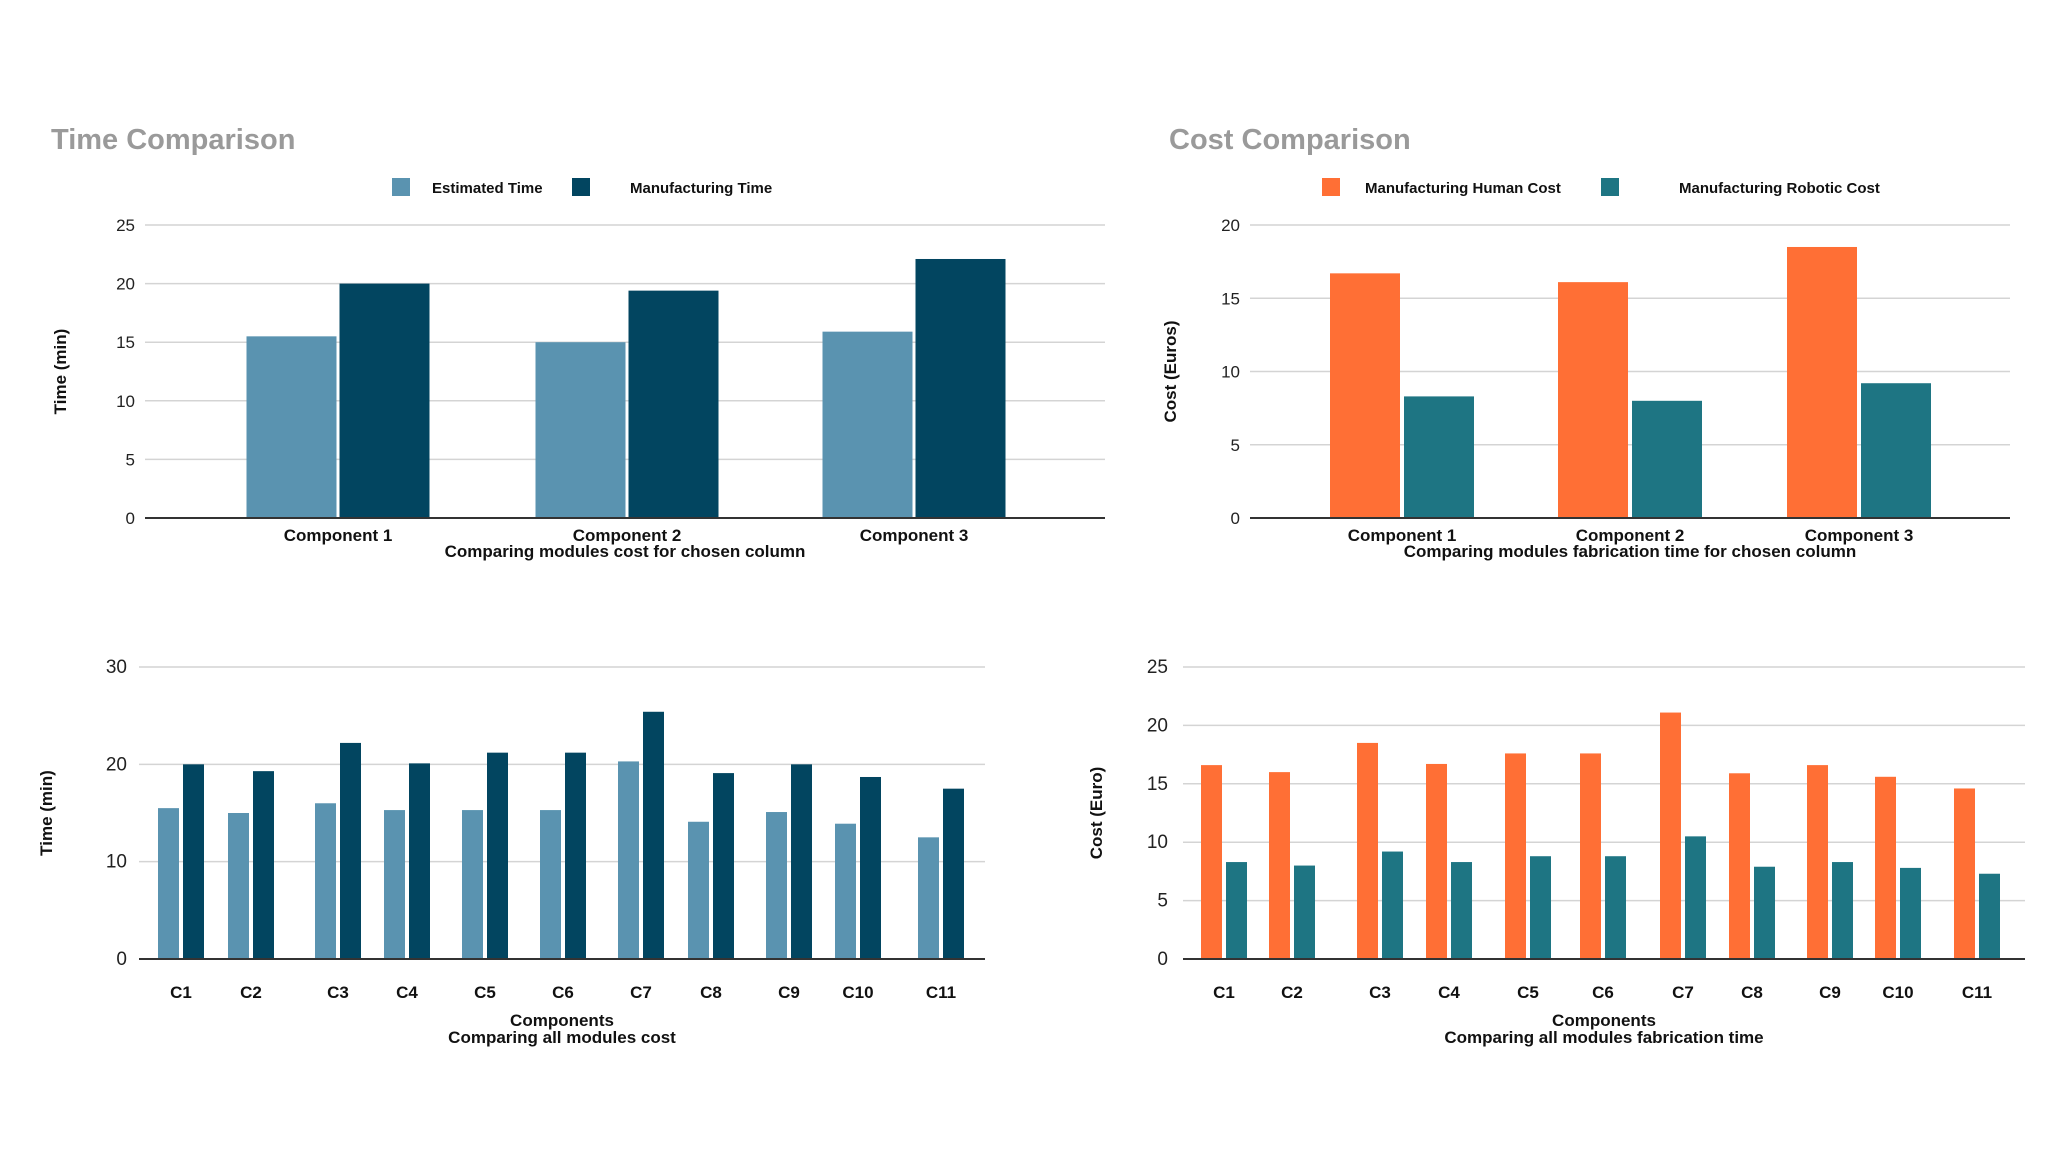  Describe the element at coordinates (701, 188) in the screenshot. I see `legend-label: Manufacturing Time` at that location.